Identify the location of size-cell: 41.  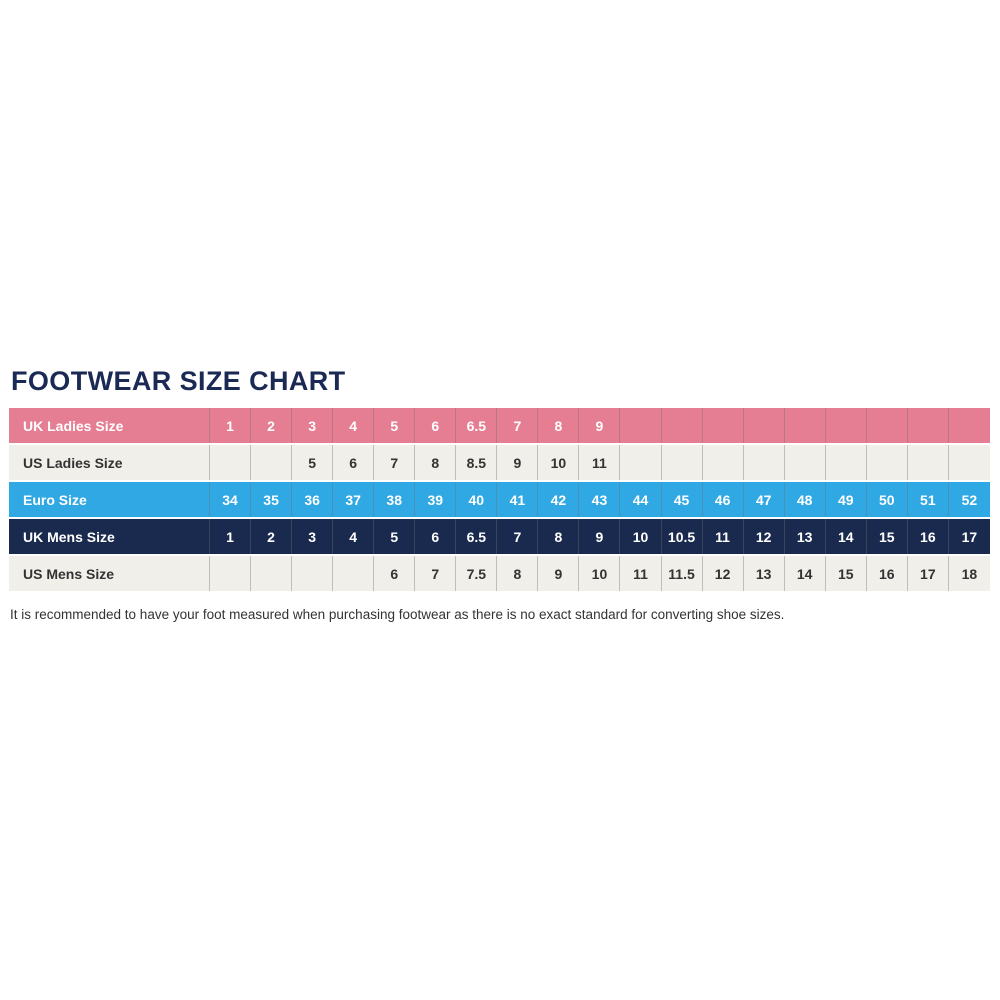
(518, 499).